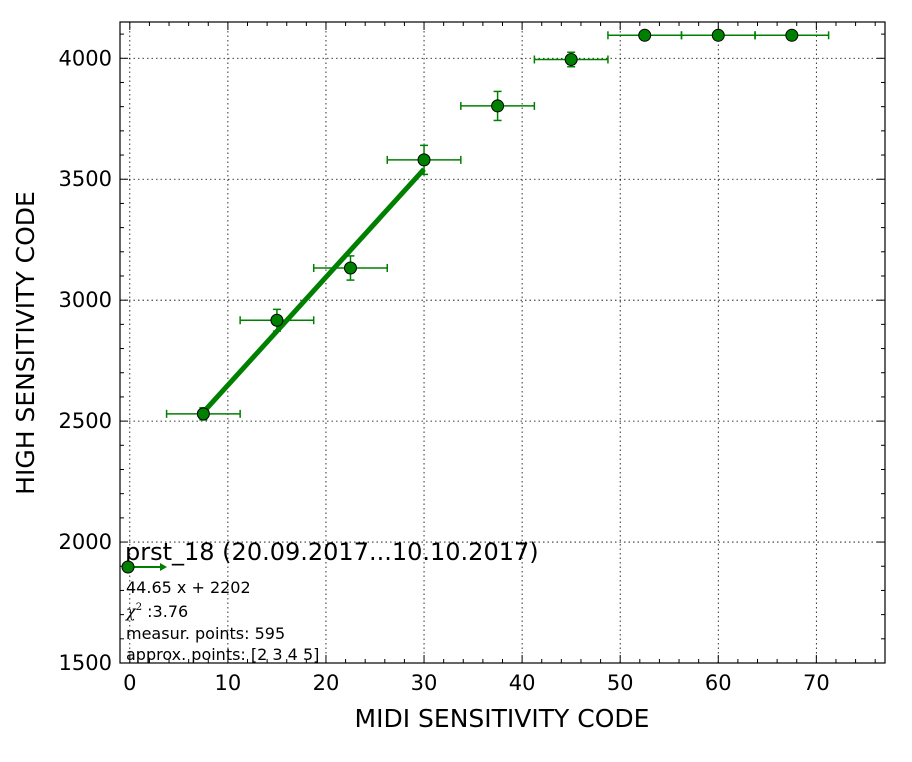 This screenshot has width=912, height=762. Describe the element at coordinates (85, 179) in the screenshot. I see `y-tick-label: 3500` at that location.